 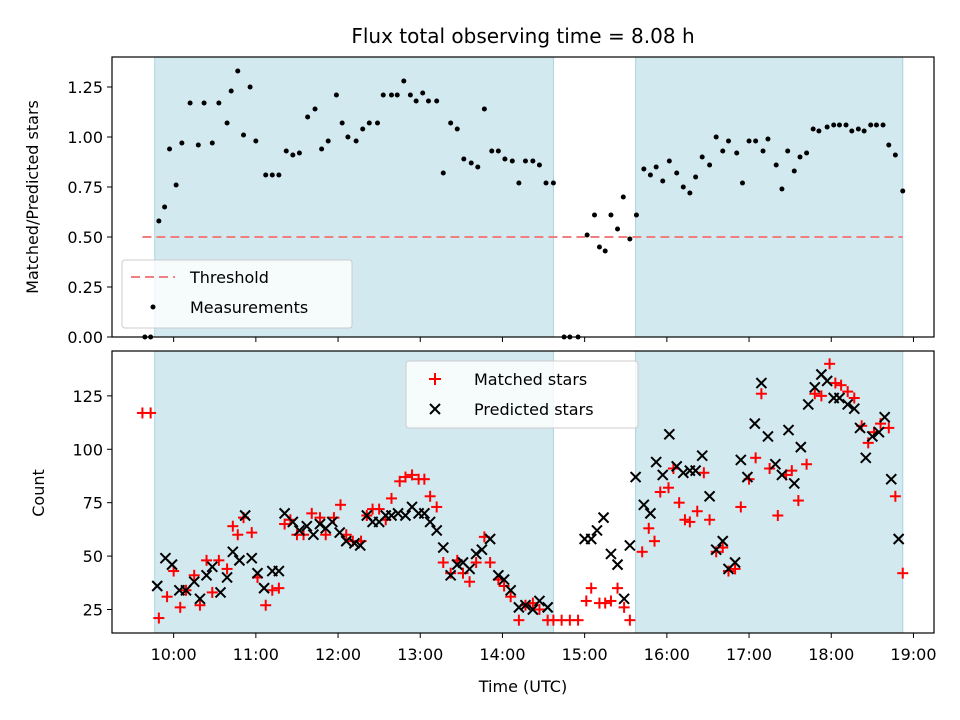 What do you see at coordinates (534, 409) in the screenshot?
I see `legend-predicted-label: Predicted stars` at bounding box center [534, 409].